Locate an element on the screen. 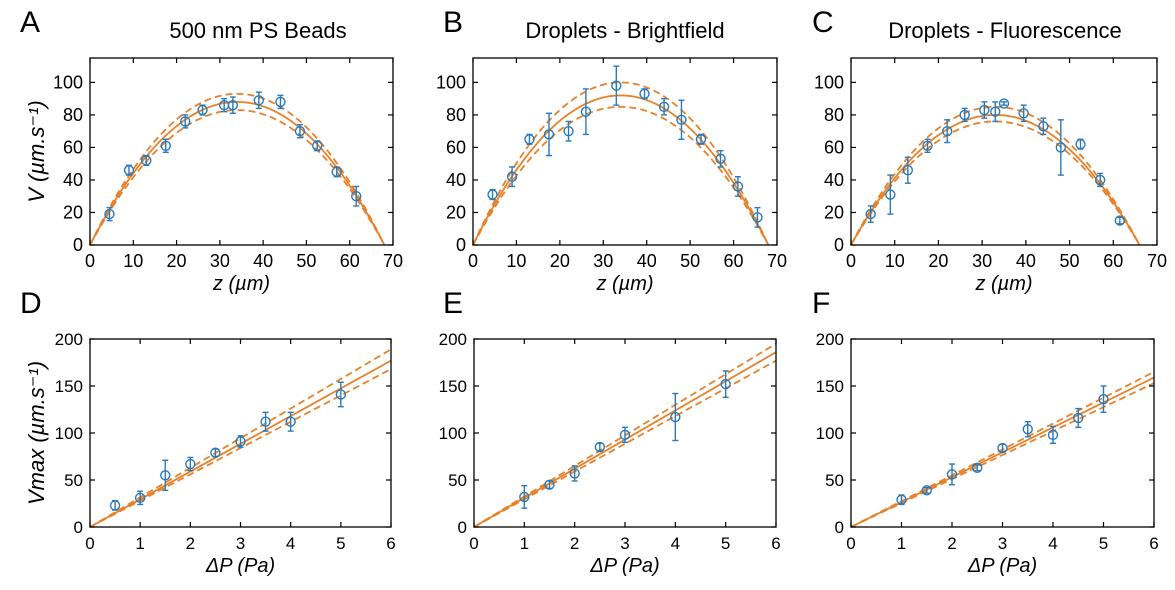 The height and width of the screenshot is (590, 1175). x-tick-label: 40 is located at coordinates (647, 261).